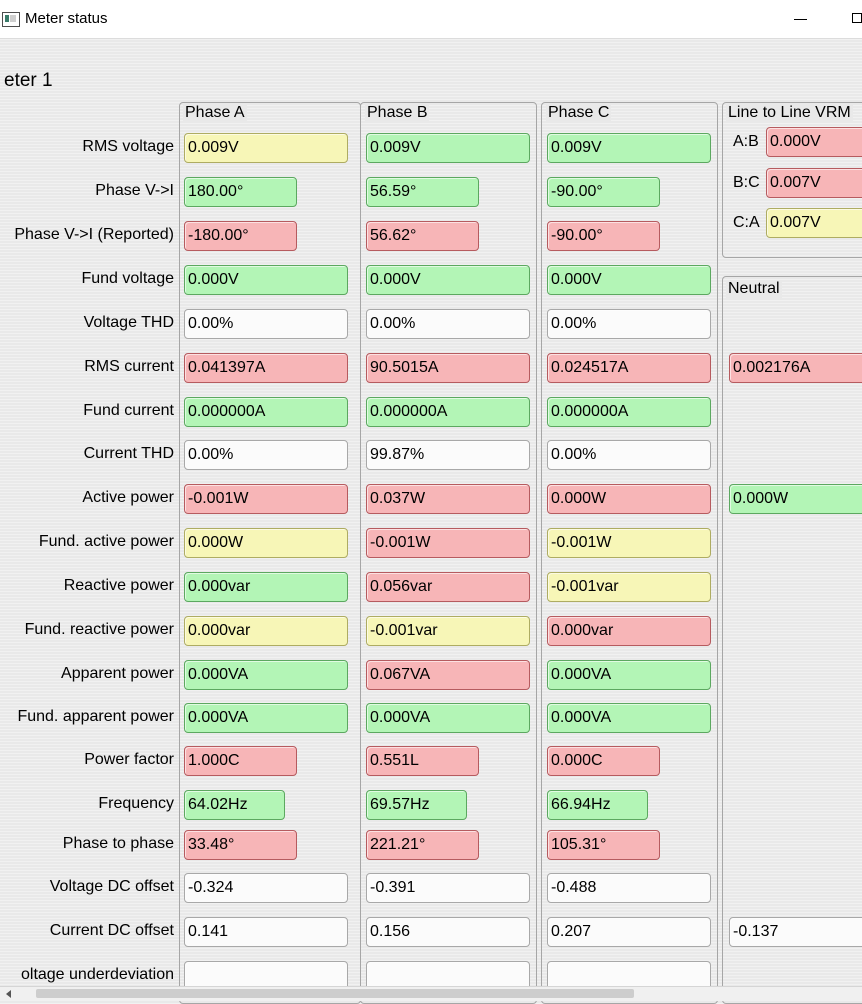 The width and height of the screenshot is (862, 1004). I want to click on row-label: RMS voltage, so click(128, 146).